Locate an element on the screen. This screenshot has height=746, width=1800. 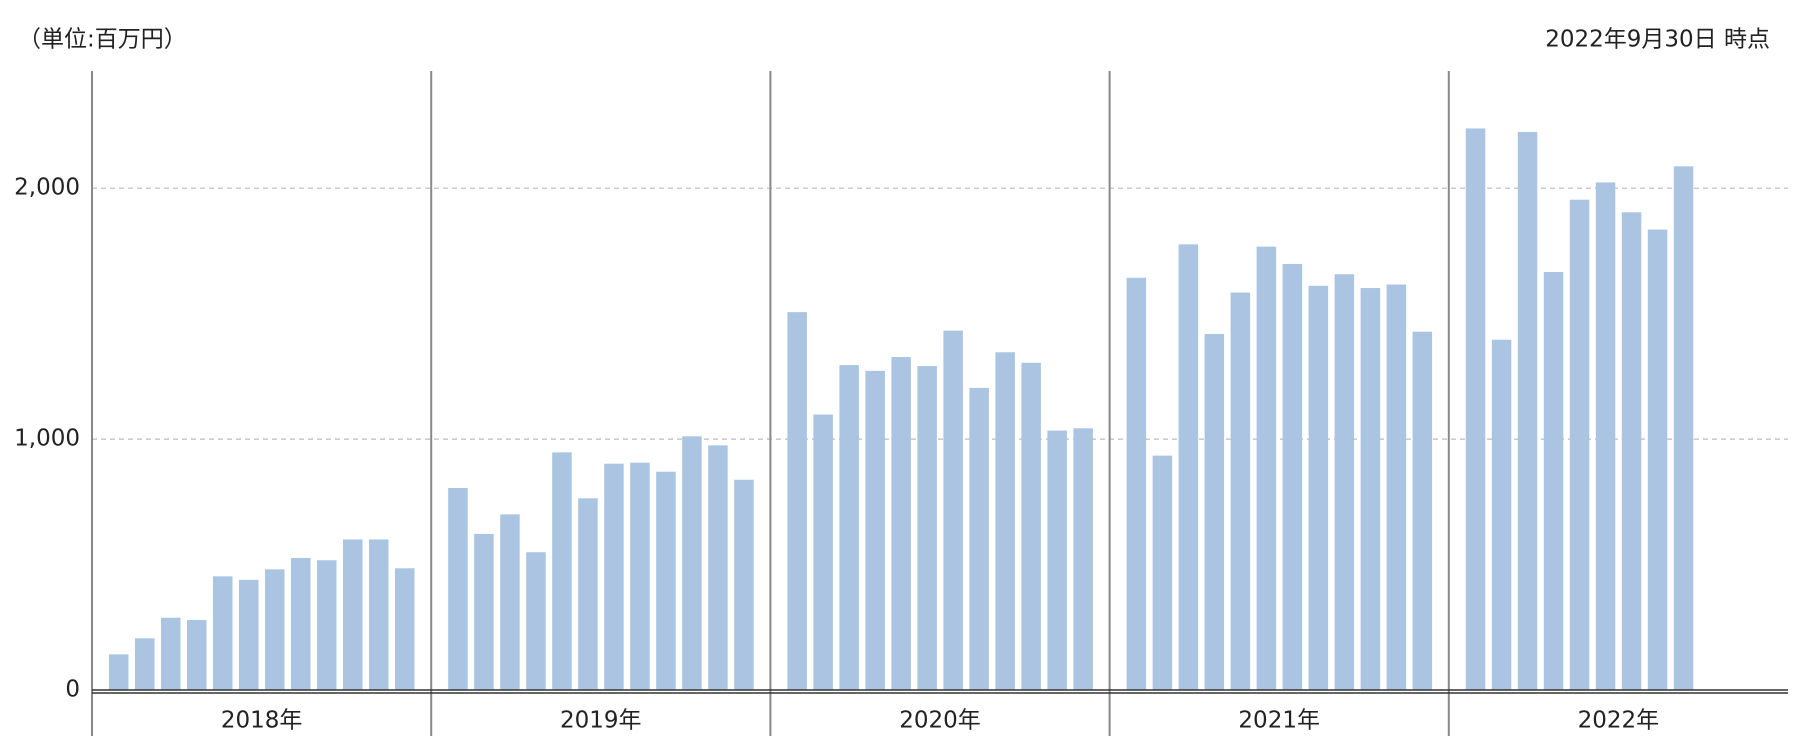
x-group-label: 2022年 is located at coordinates (1619, 721).